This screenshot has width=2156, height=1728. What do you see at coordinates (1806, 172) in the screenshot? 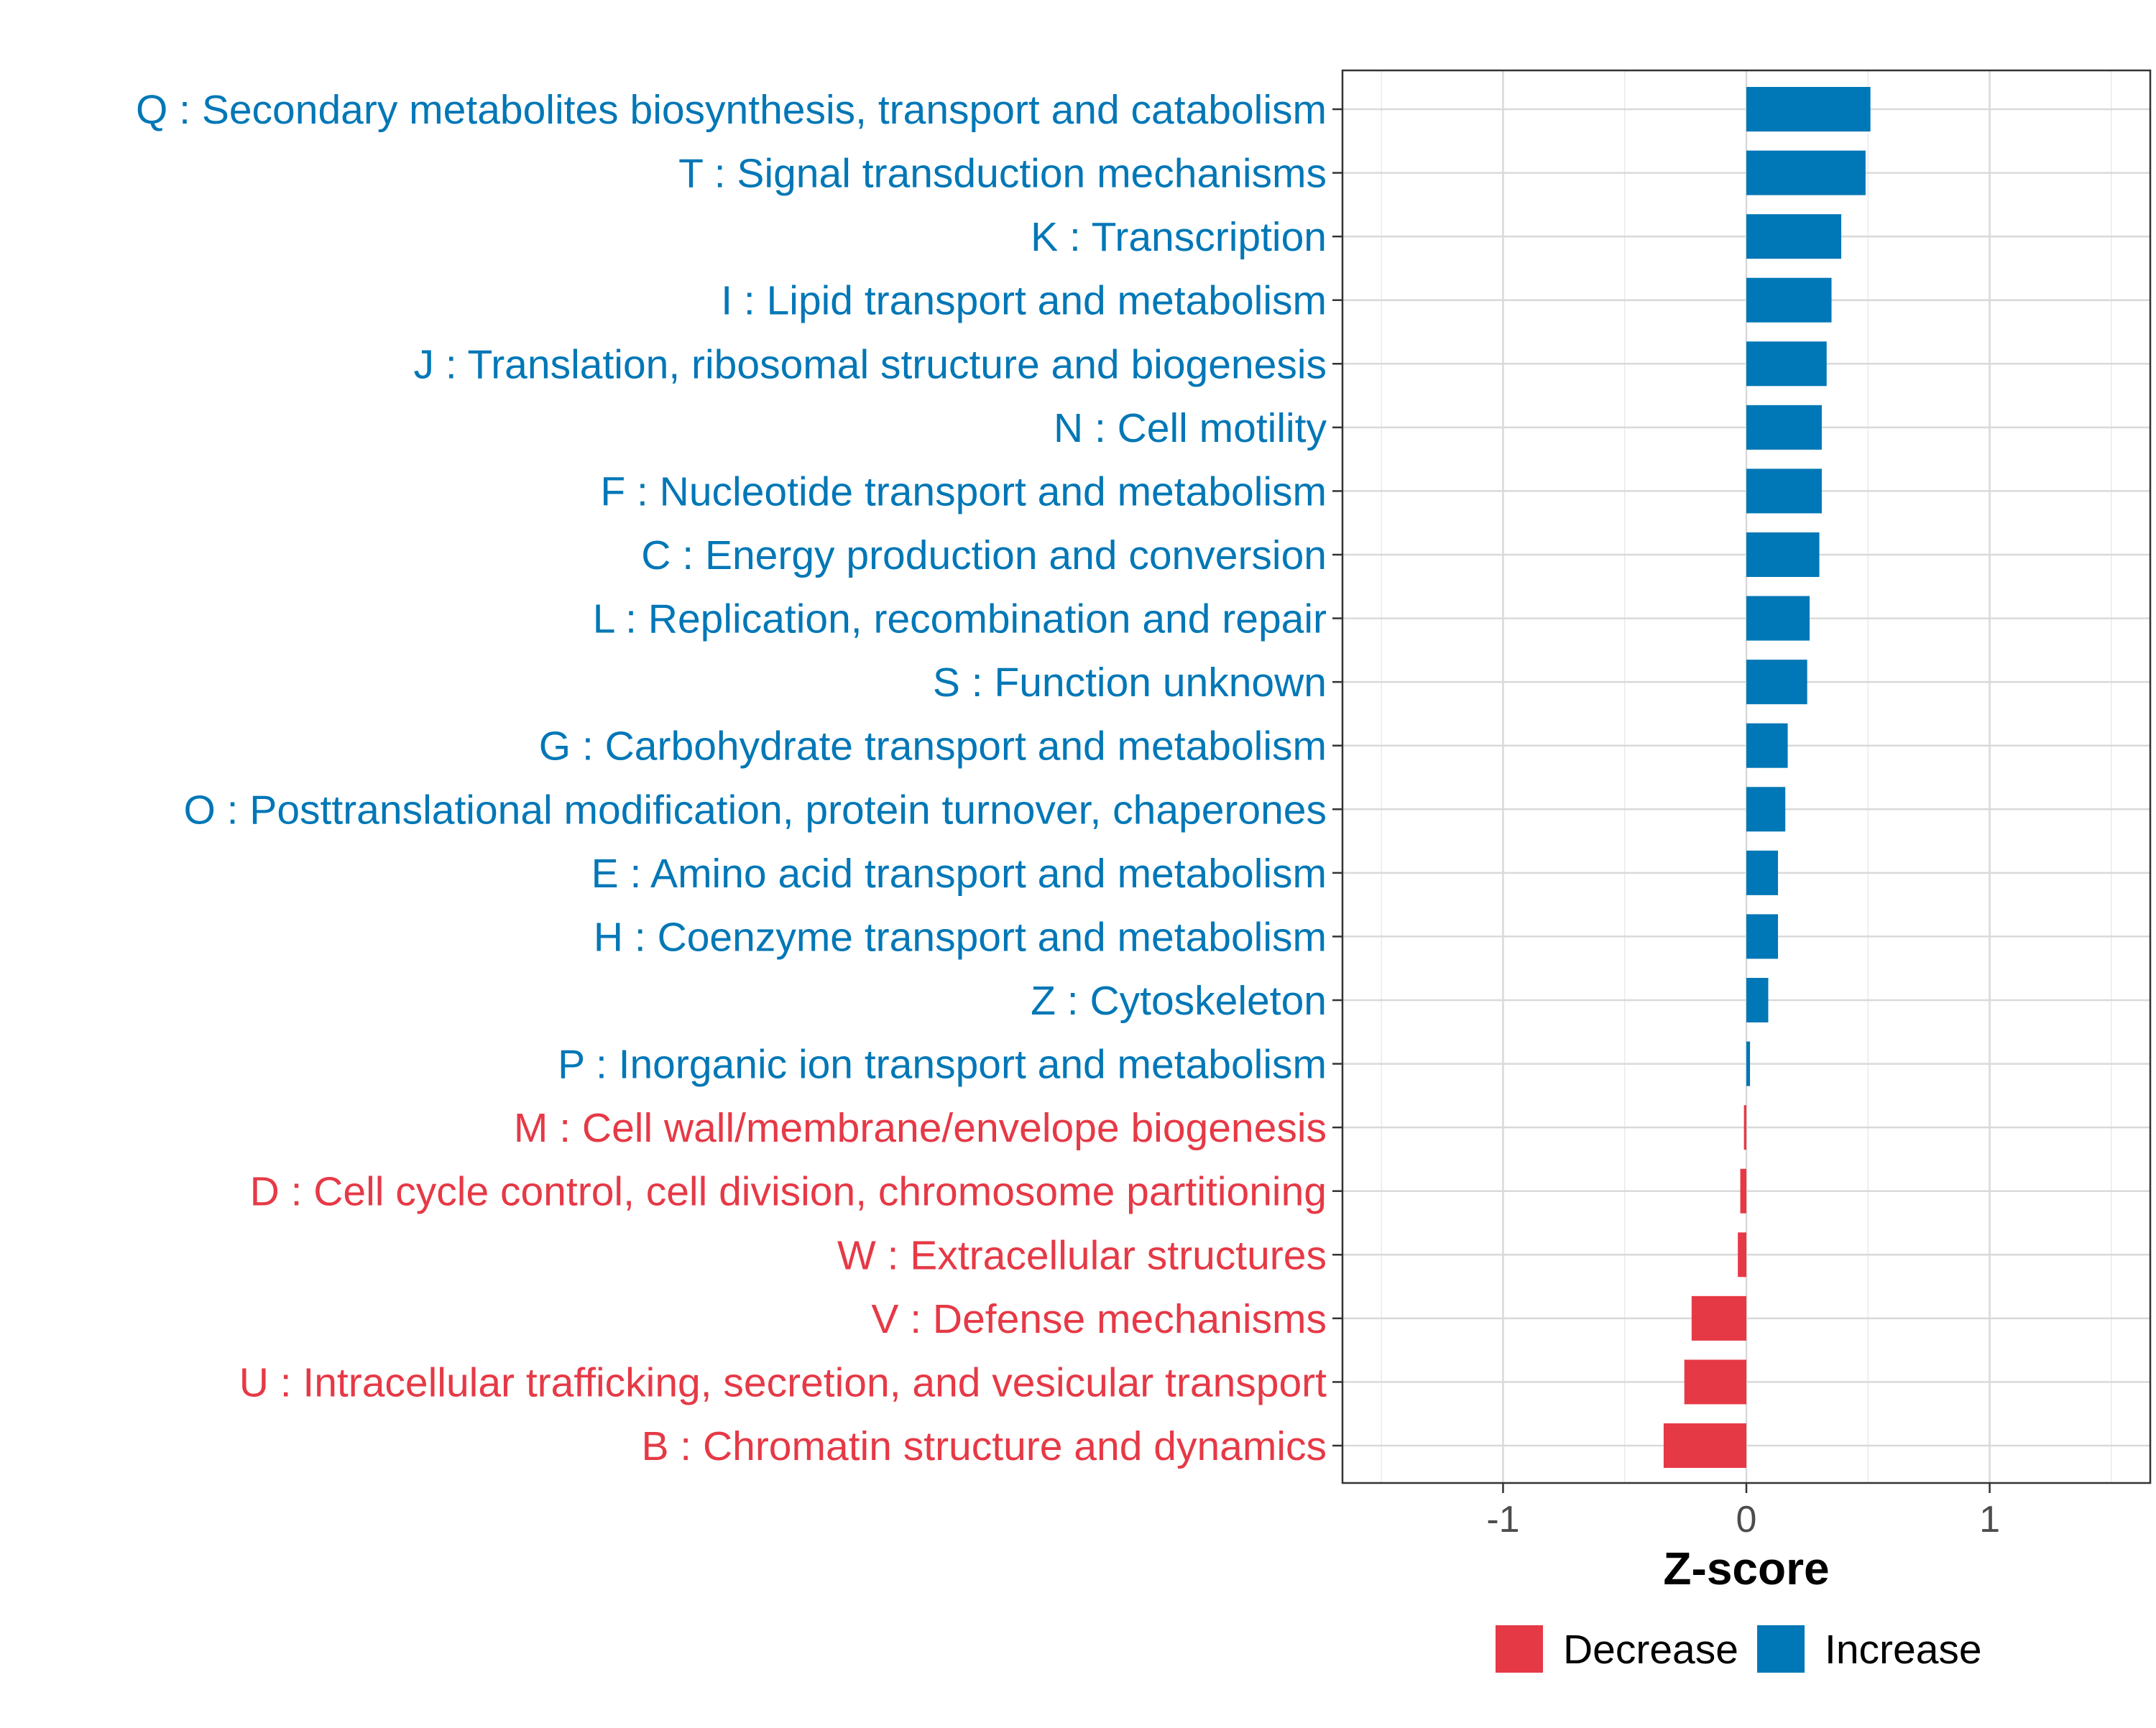
I see `bar-t` at bounding box center [1806, 172].